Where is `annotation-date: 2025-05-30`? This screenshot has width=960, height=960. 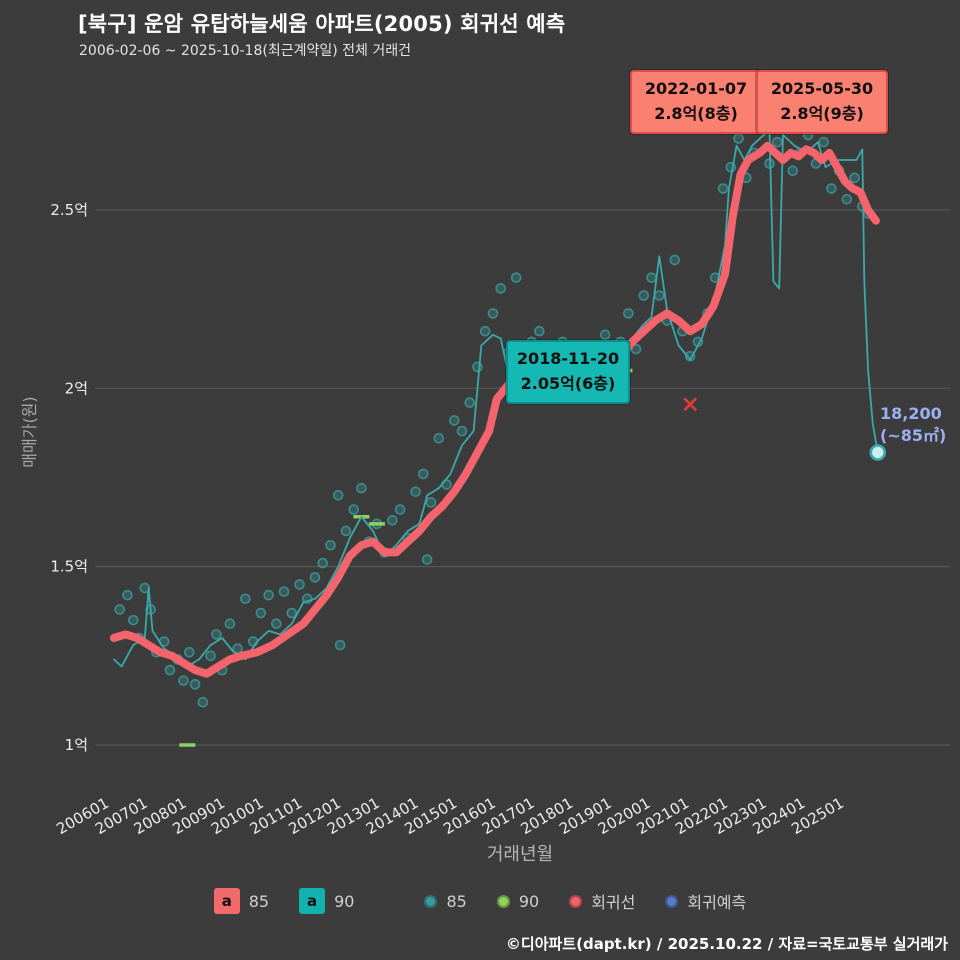
annotation-date: 2025-05-30 is located at coordinates (822, 88).